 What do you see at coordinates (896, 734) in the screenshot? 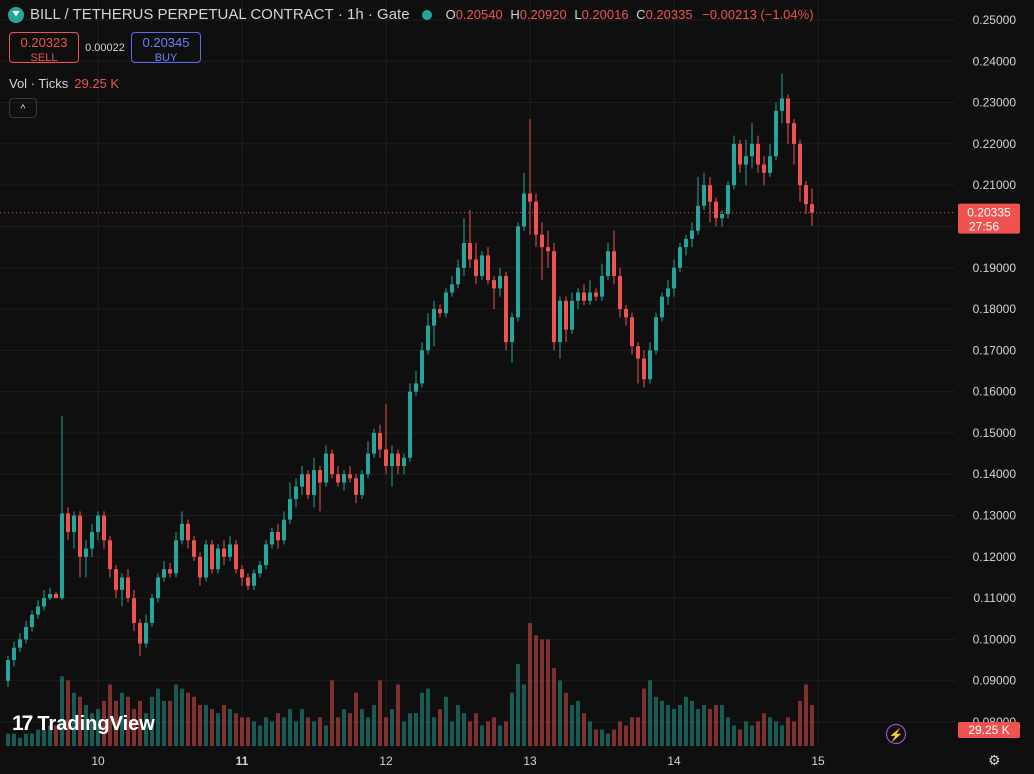
I see `bolt-icon: ⚡` at bounding box center [896, 734].